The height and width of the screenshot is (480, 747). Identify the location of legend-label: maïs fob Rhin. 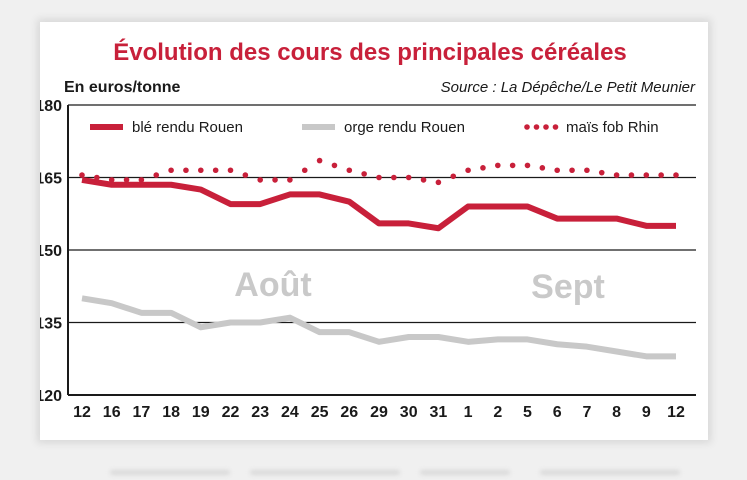
(612, 127).